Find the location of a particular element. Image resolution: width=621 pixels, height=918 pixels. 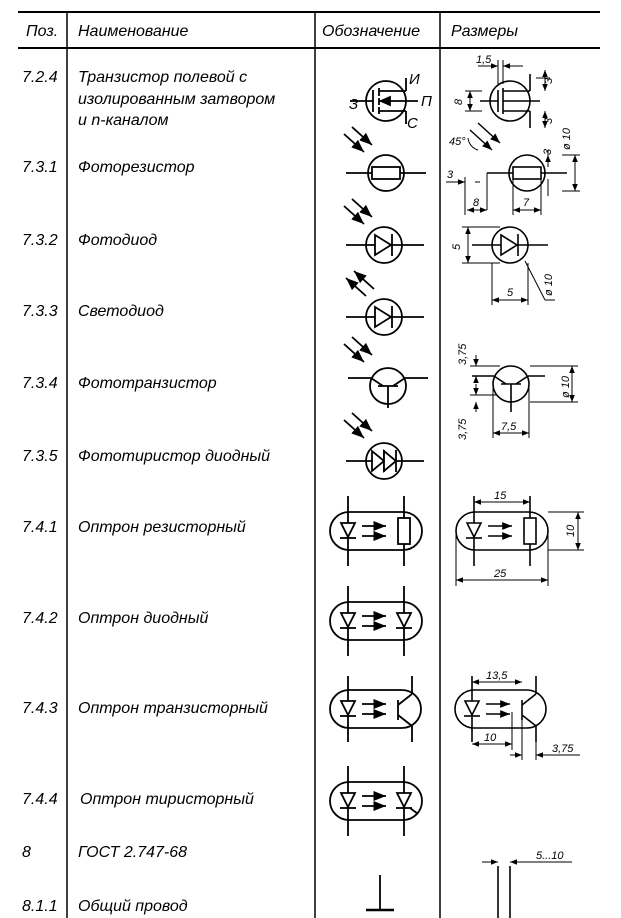

dim-label: 25 is located at coordinates (500, 574).